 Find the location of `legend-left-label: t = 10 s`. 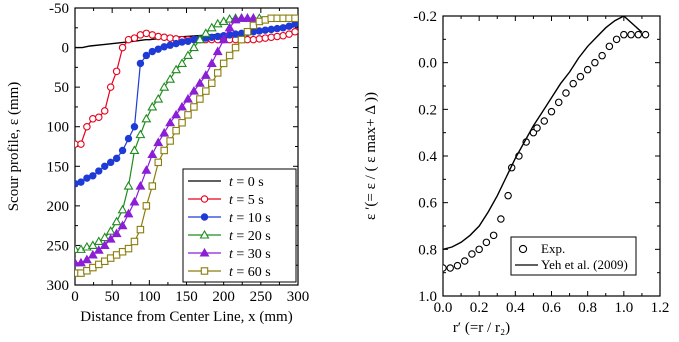

legend-left-label: t = 10 s is located at coordinates (250, 218).